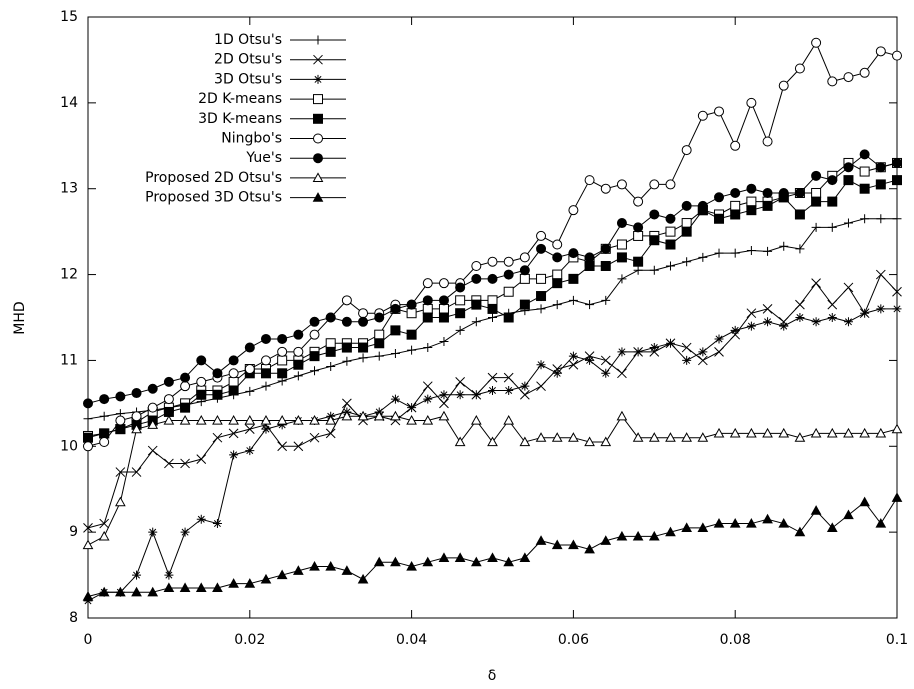 This screenshot has width=914, height=689. I want to click on y-tick-label: 9, so click(73, 532).